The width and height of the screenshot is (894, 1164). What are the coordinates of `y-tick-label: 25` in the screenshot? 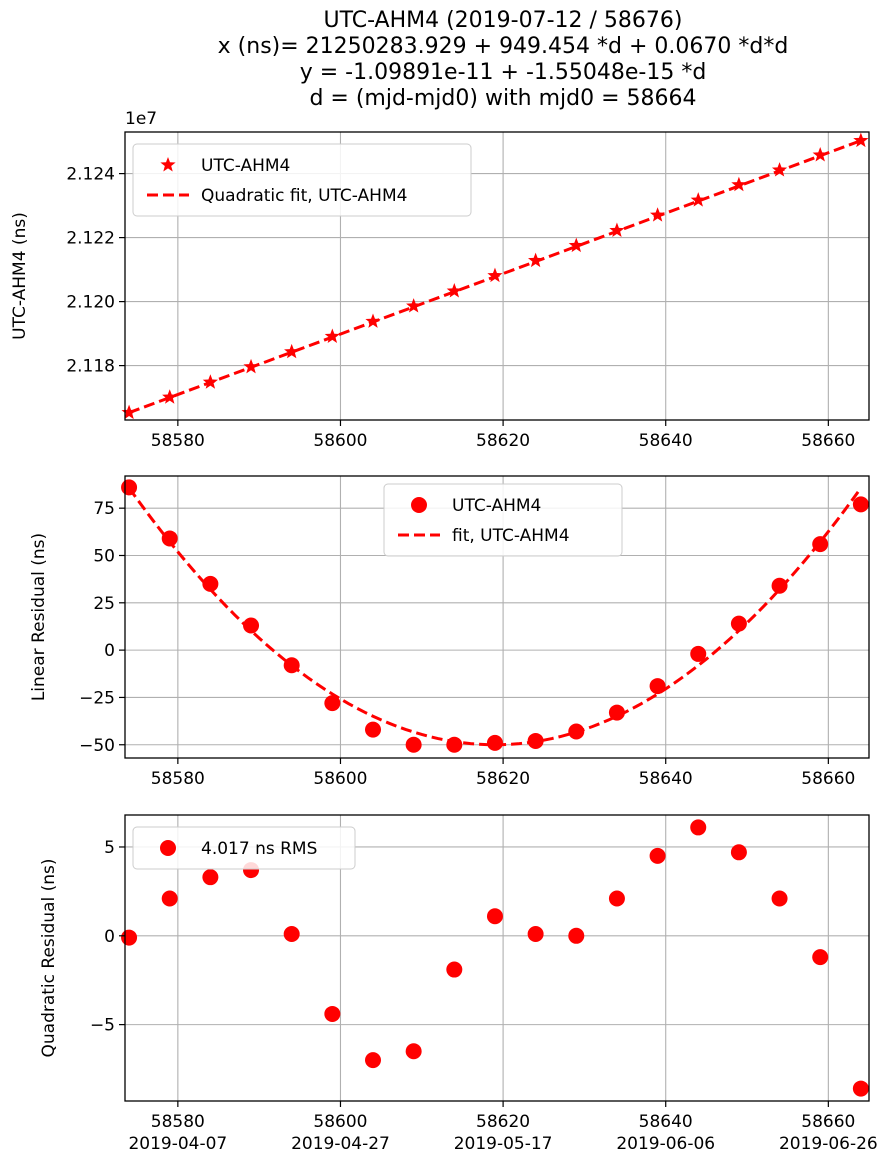 It's located at (104, 604).